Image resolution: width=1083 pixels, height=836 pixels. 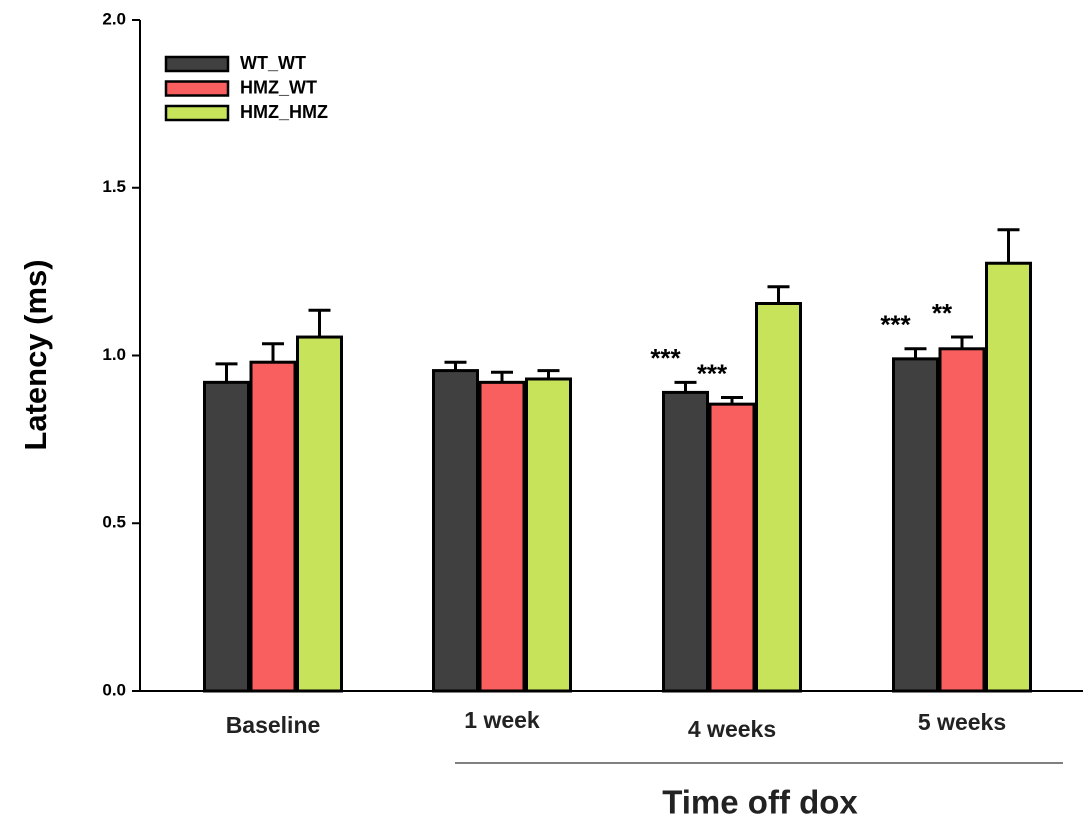 I want to click on y-axis-label: Latency (ms), so click(x=35, y=354).